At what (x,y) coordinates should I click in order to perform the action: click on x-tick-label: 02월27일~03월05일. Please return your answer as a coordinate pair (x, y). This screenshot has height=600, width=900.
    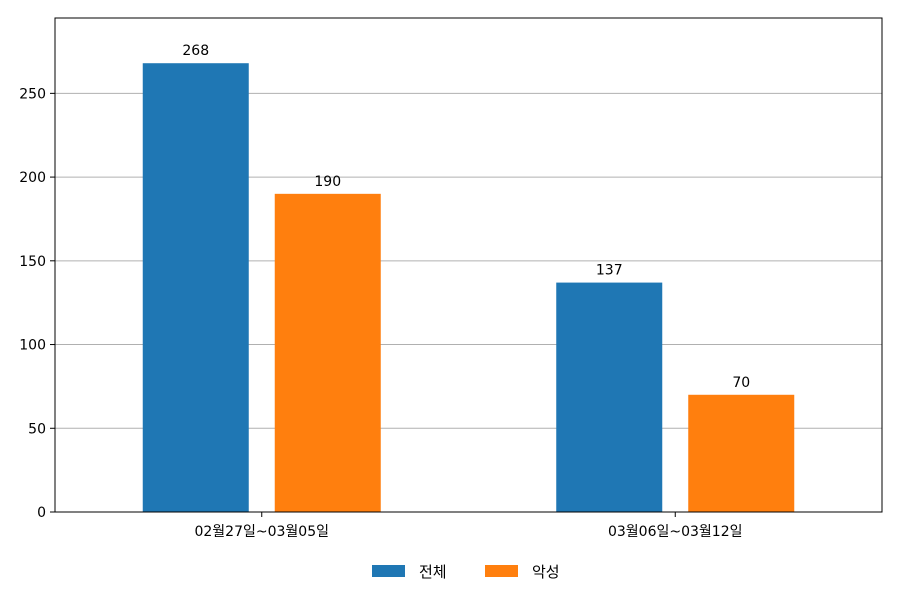
    Looking at the image, I should click on (261, 532).